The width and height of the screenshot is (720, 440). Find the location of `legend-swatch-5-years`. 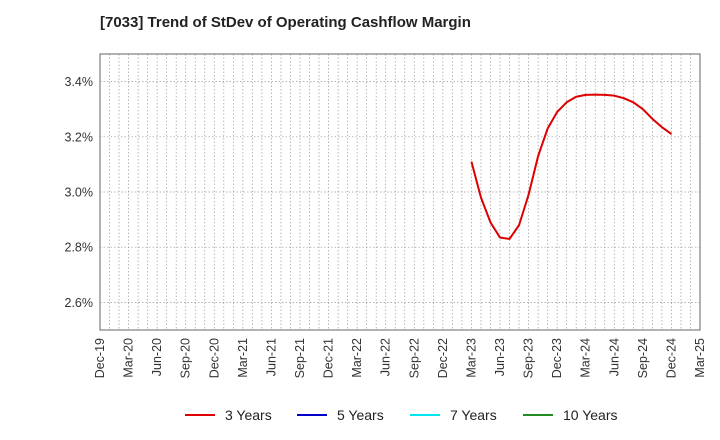

legend-swatch-5-years is located at coordinates (312, 415).